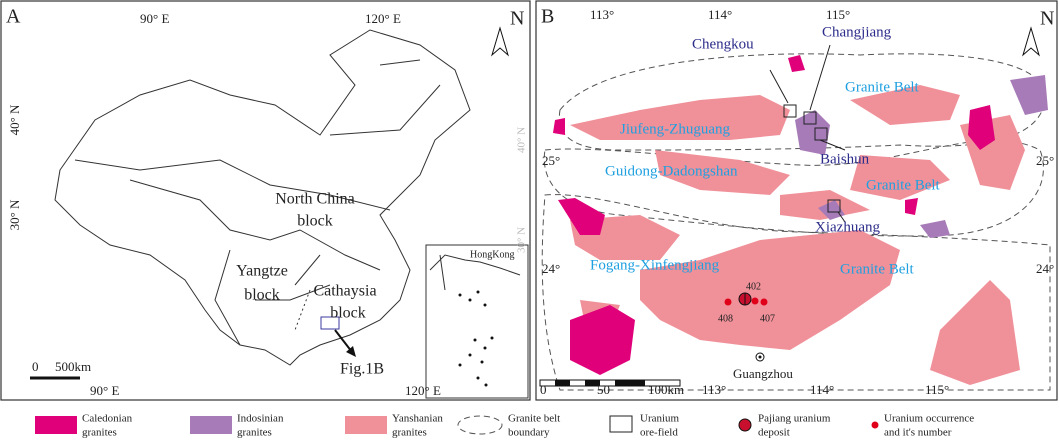  What do you see at coordinates (475, 272) in the screenshot?
I see `inset-coast` at bounding box center [475, 272].